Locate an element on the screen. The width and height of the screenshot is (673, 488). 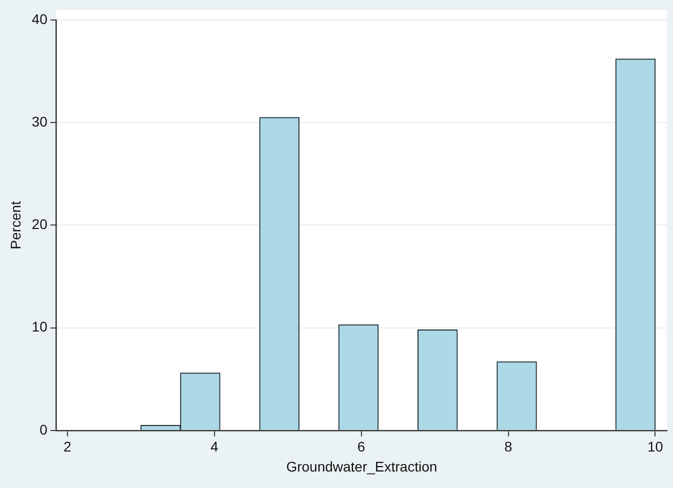
y-tick-label: 10 is located at coordinates (40, 326).